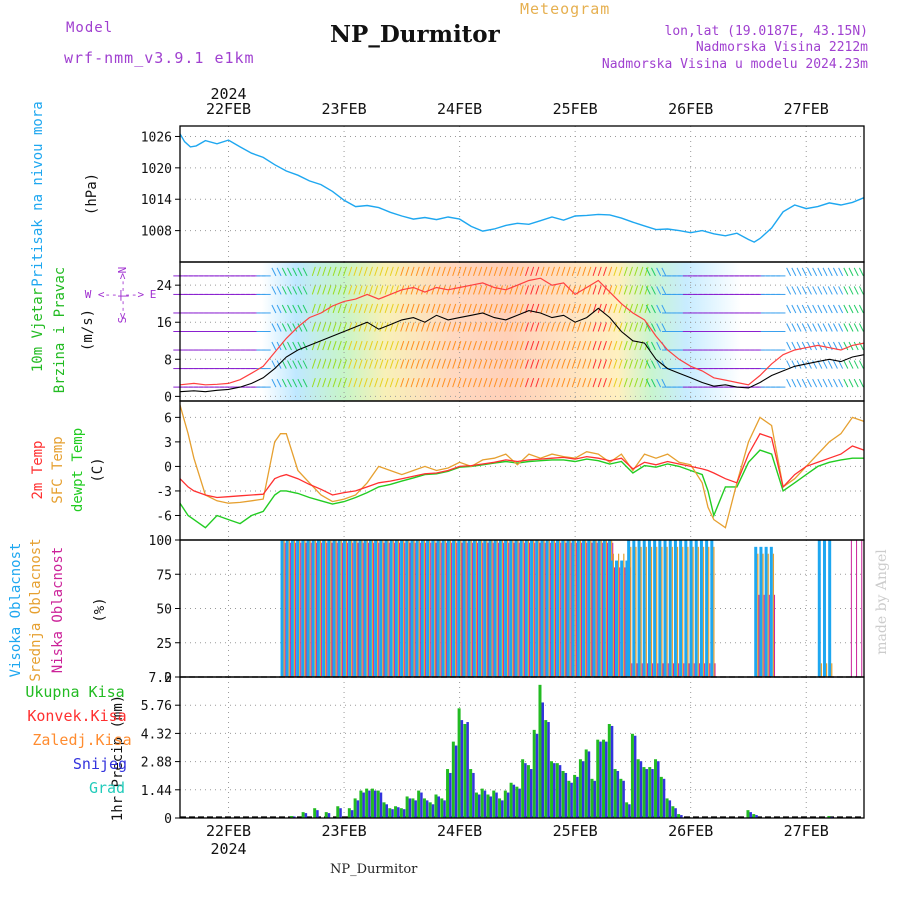 The width and height of the screenshot is (900, 900). Describe the element at coordinates (78, 470) in the screenshot. I see `temp-ylabel-3: dewpt Temp` at that location.